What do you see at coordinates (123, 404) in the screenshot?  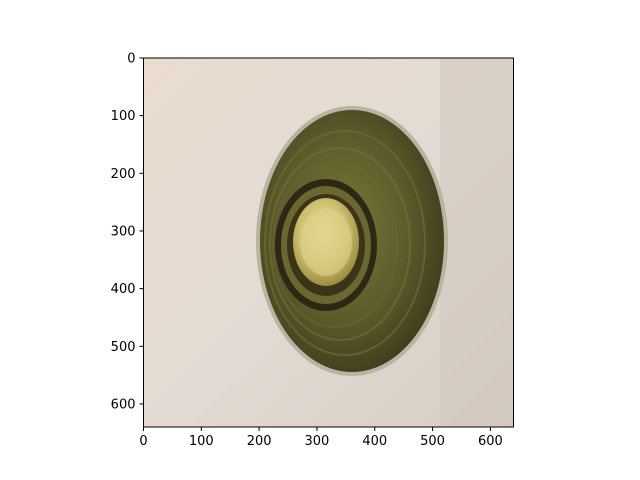 I see `y-tick-label: 600` at bounding box center [123, 404].